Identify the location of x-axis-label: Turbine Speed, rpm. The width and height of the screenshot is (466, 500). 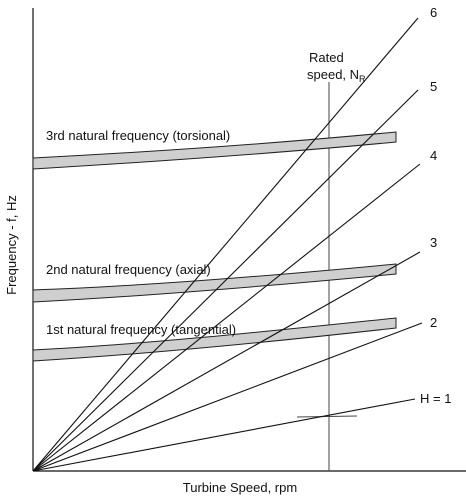
(240, 487).